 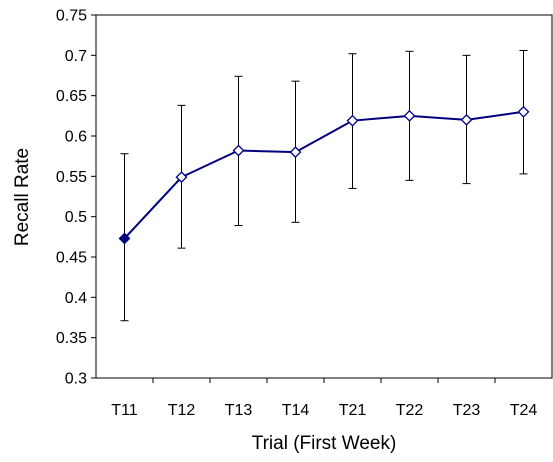 I want to click on x-tick-label: T12, so click(x=182, y=410).